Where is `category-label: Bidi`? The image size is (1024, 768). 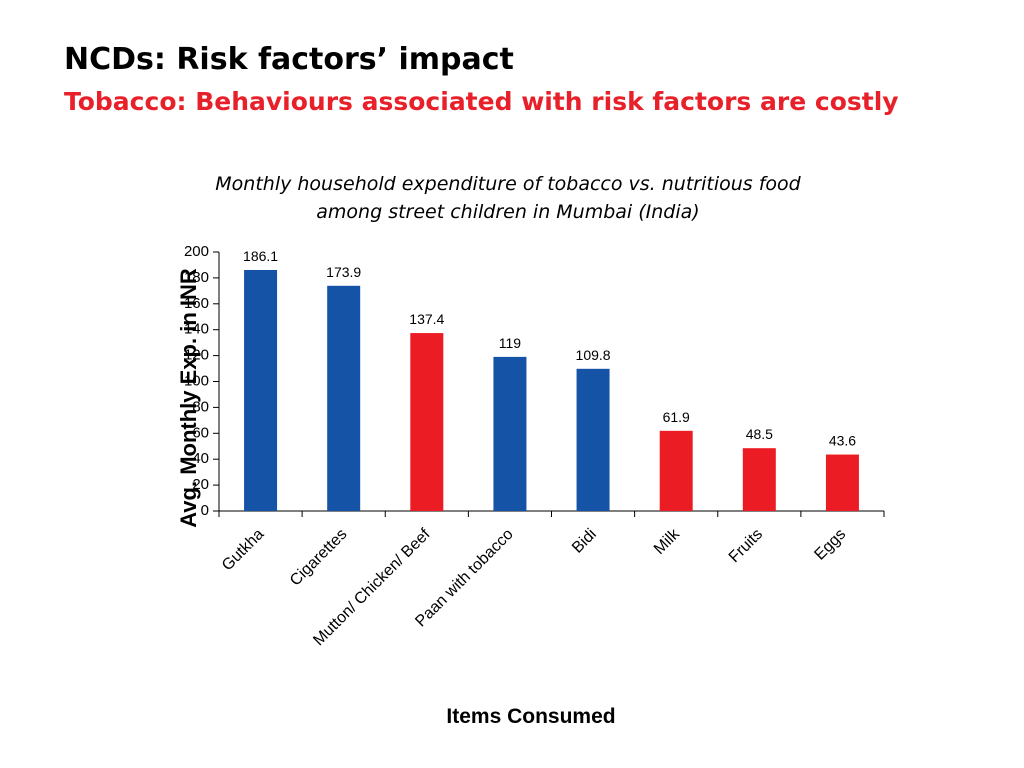 category-label: Bidi is located at coordinates (584, 541).